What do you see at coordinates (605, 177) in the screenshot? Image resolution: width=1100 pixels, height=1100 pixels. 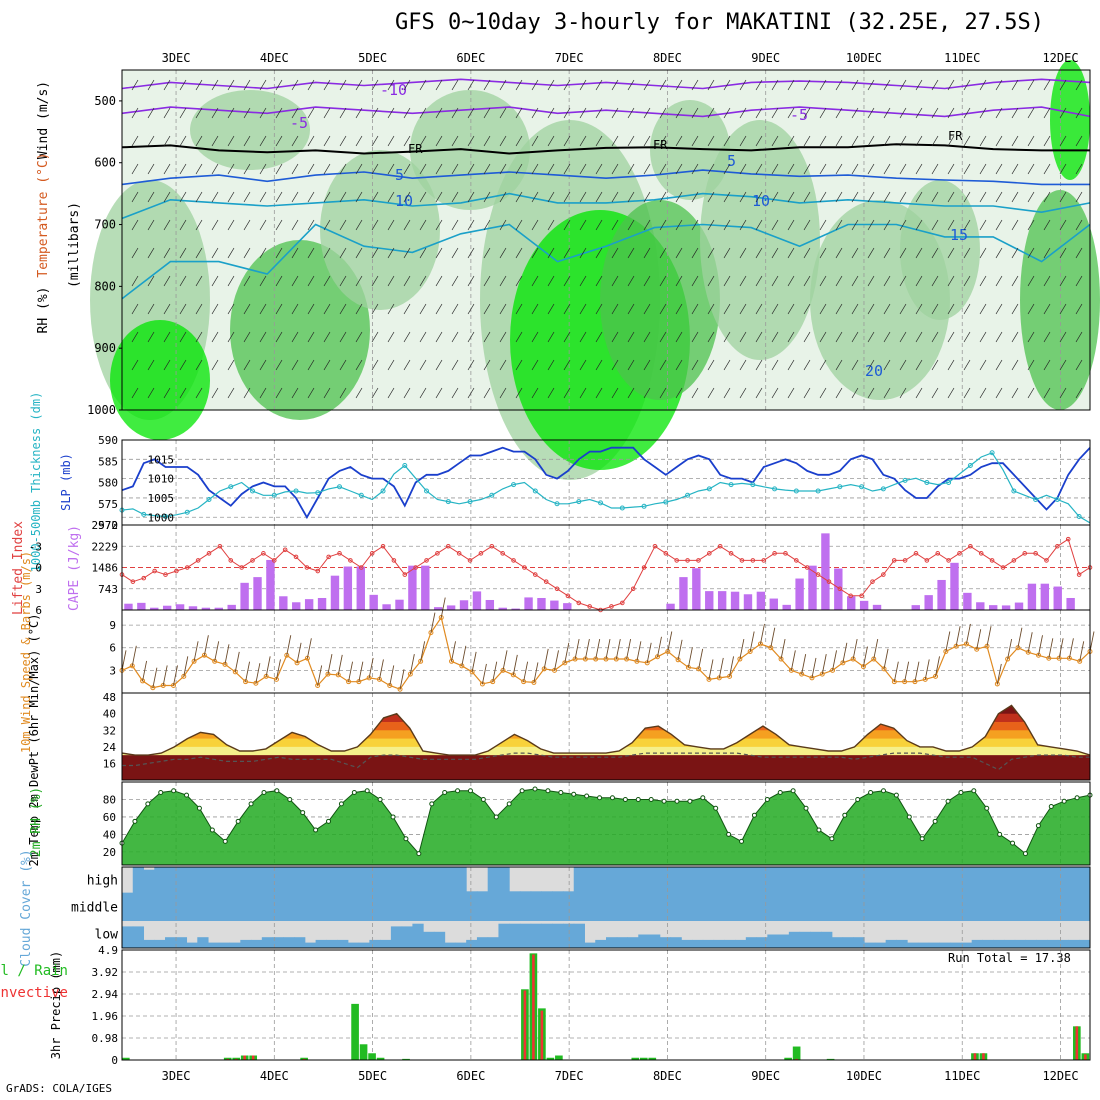 I see `isotherm-line` at bounding box center [605, 177].